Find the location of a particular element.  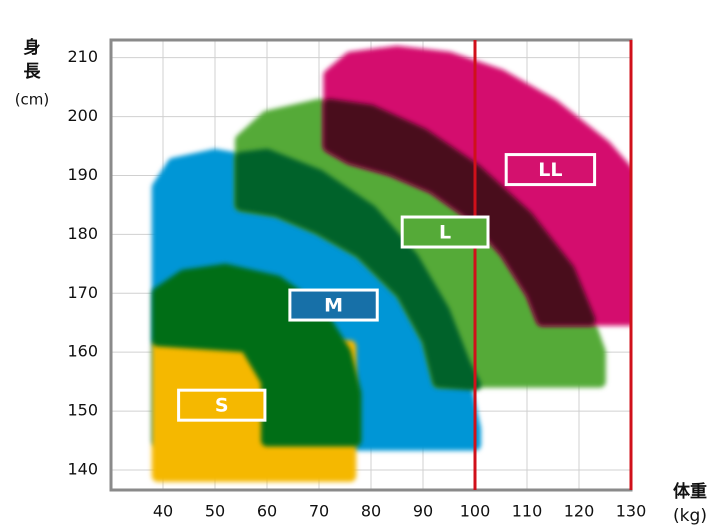

x-tick-label: 60 is located at coordinates (267, 511).